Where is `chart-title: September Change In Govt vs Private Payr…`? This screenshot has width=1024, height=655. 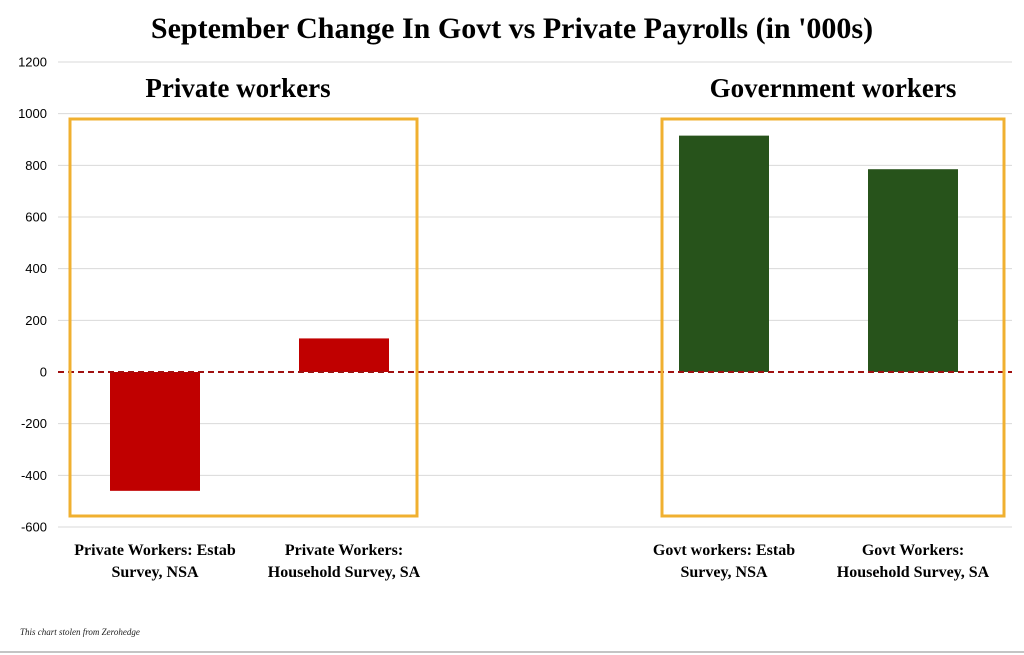 chart-title: September Change In Govt vs Private Payr… is located at coordinates (512, 28).